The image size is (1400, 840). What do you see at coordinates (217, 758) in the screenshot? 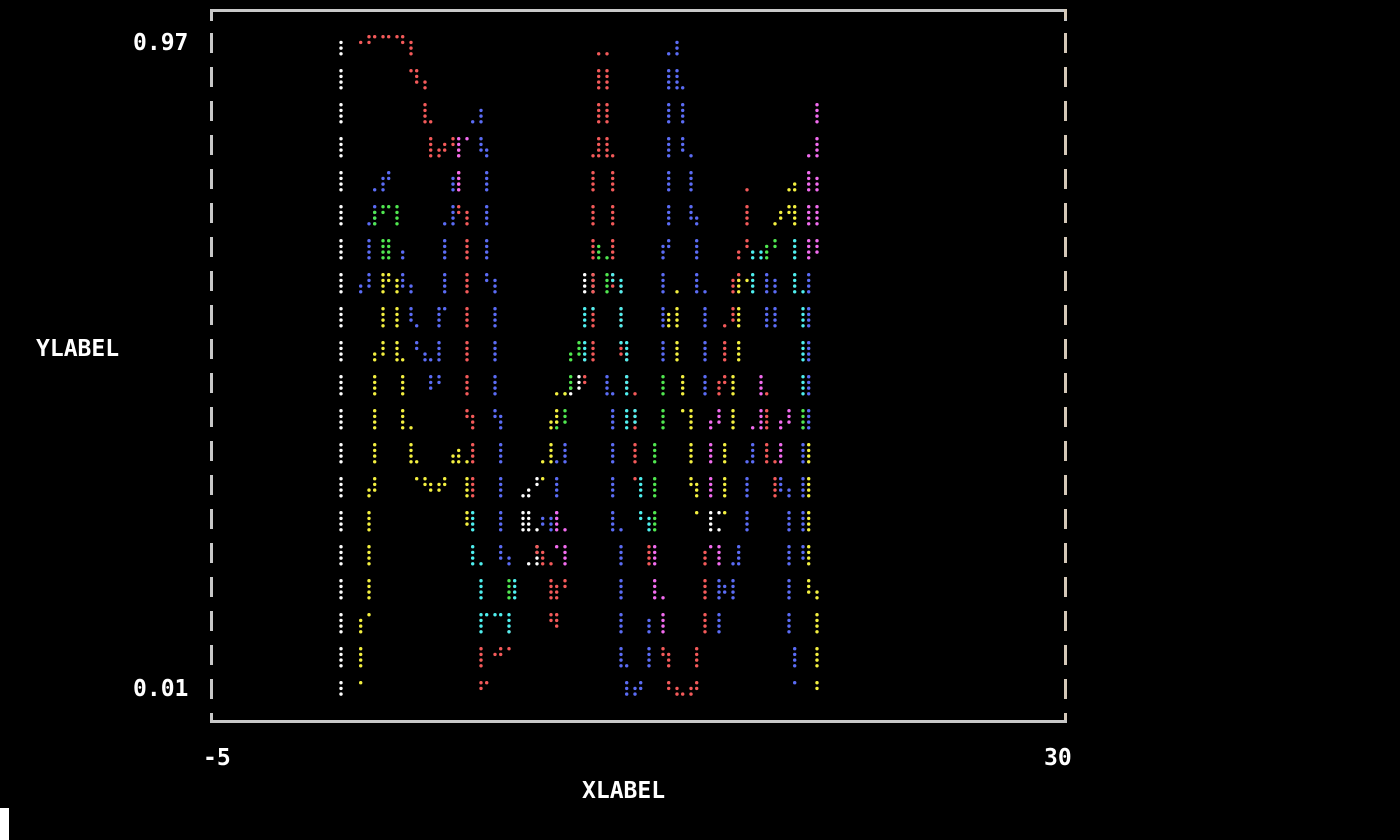
I see `x-tick-label-left: -5` at bounding box center [217, 758].